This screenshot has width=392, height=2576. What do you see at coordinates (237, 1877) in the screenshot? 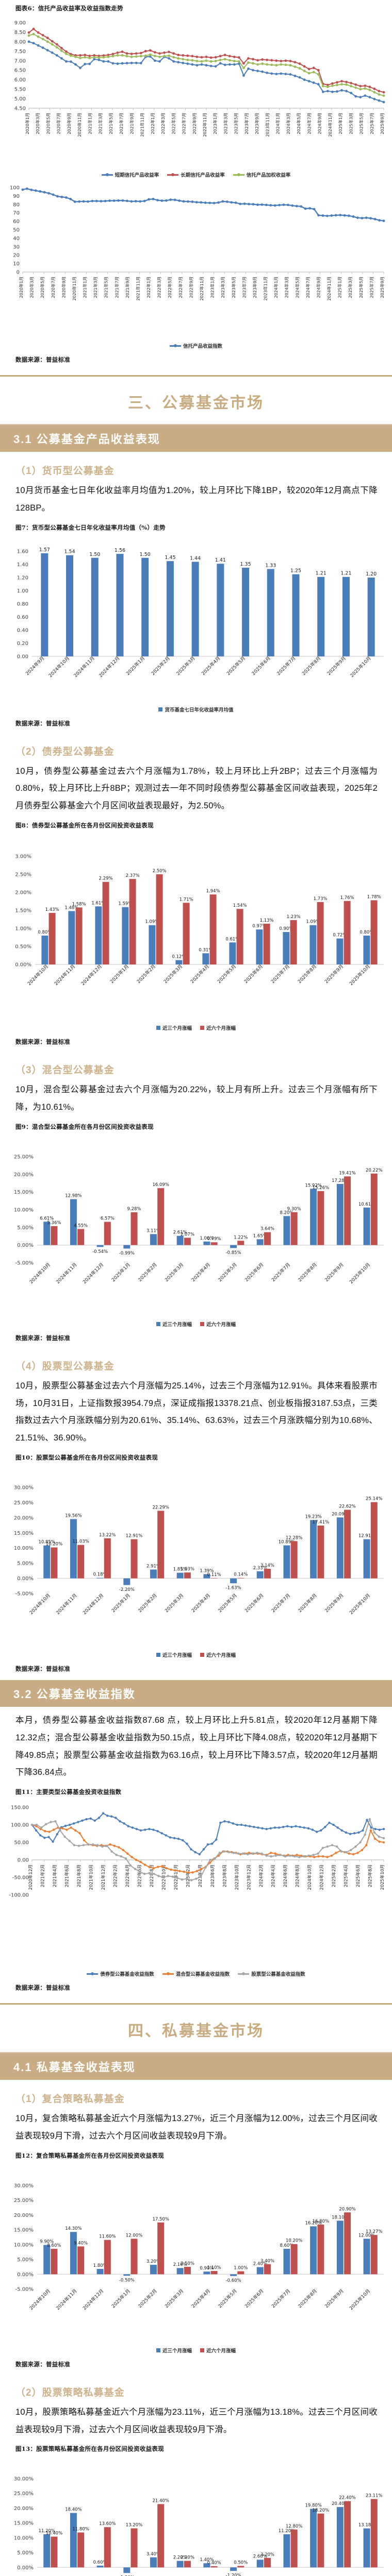
I see `svg-text: 2023年10月` at bounding box center [237, 1877].